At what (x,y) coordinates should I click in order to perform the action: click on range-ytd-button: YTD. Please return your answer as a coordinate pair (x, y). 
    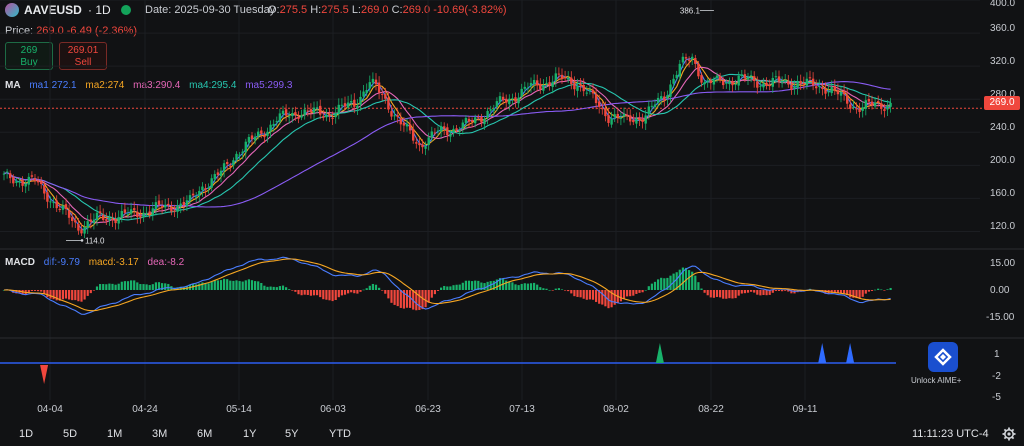
    Looking at the image, I should click on (340, 434).